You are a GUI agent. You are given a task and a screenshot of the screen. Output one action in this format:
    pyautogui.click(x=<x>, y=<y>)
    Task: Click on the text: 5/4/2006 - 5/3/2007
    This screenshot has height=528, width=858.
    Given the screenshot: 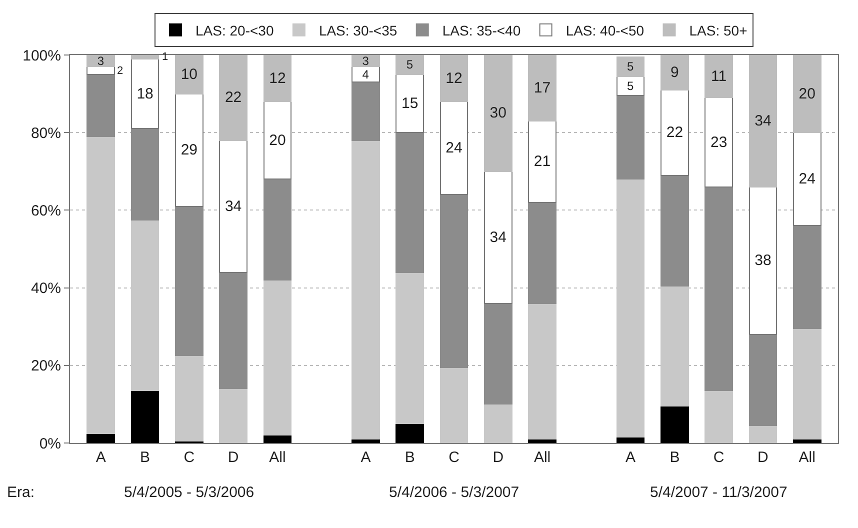 What is the action you would take?
    pyautogui.click(x=454, y=492)
    